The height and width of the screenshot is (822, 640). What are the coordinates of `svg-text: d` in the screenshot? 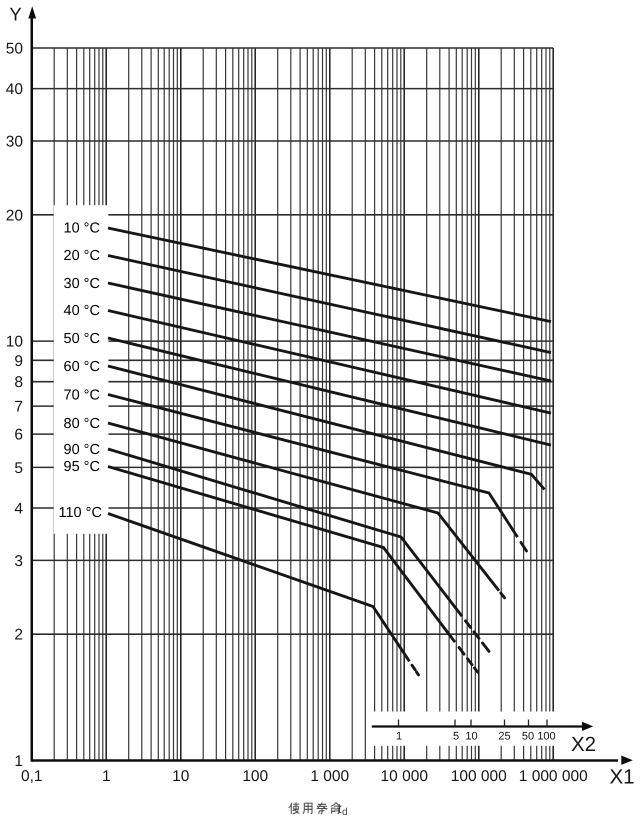 It's located at (345, 812).